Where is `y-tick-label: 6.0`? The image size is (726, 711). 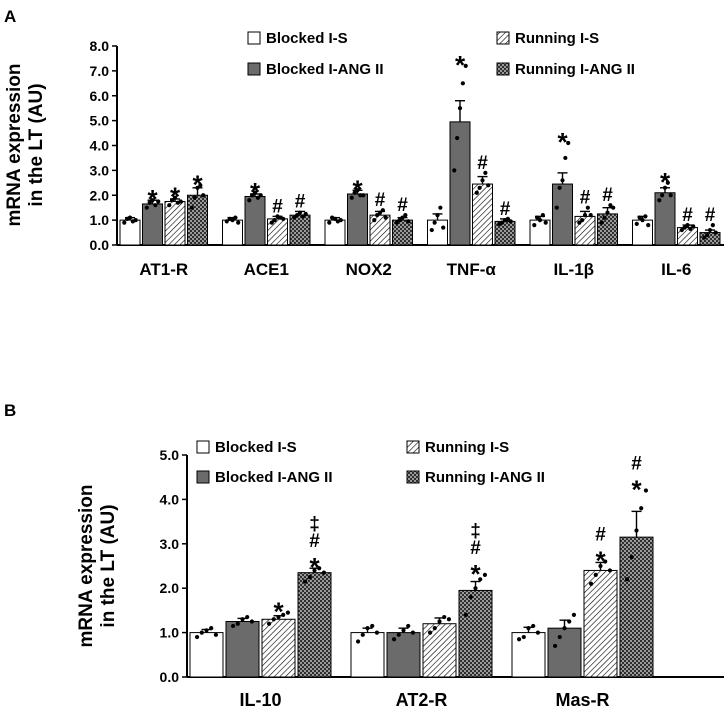 y-tick-label: 6.0 is located at coordinates (100, 96).